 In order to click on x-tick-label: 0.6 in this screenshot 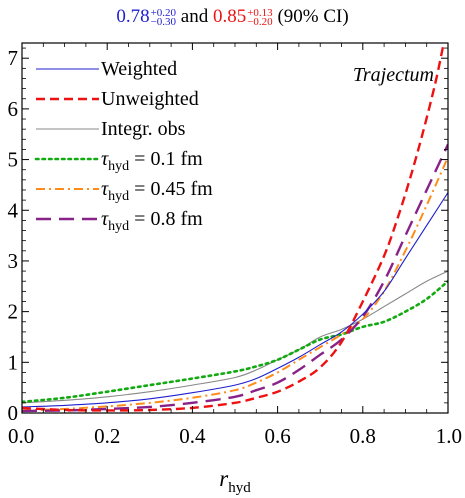, I will do `click(277, 436)`.